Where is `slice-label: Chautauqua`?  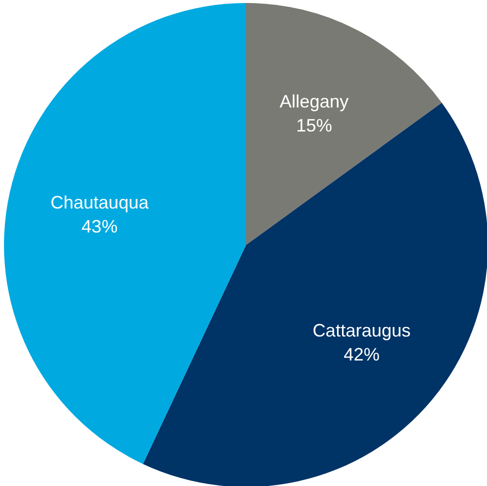 slice-label: Chautauqua is located at coordinates (100, 202).